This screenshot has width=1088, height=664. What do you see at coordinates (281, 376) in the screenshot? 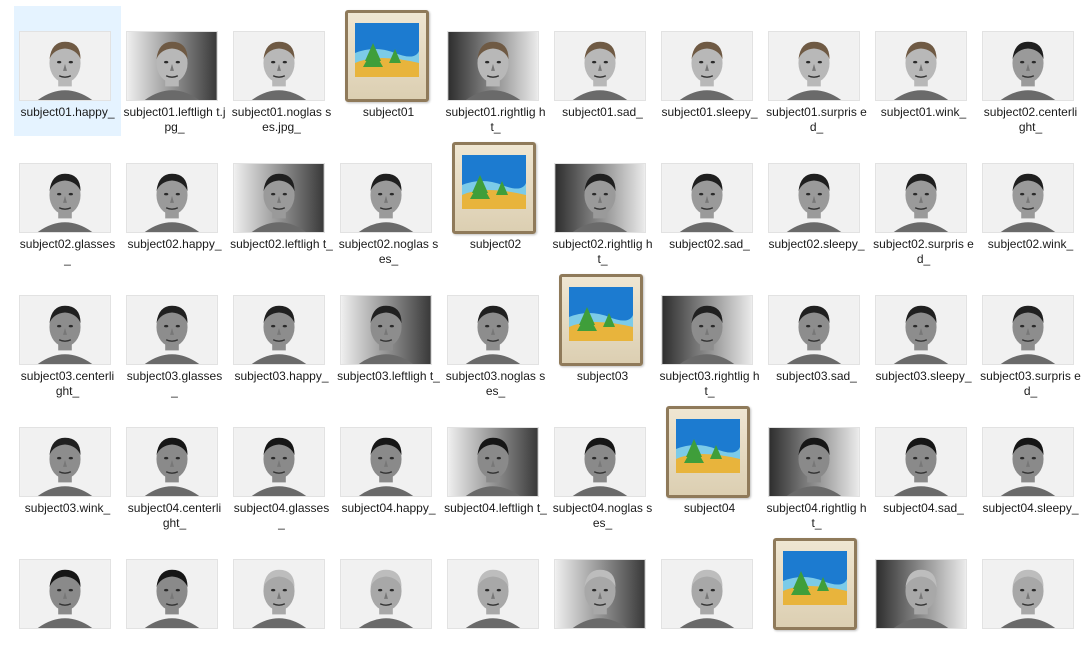
I see `file-name-label: subject03.happy_` at bounding box center [281, 376].